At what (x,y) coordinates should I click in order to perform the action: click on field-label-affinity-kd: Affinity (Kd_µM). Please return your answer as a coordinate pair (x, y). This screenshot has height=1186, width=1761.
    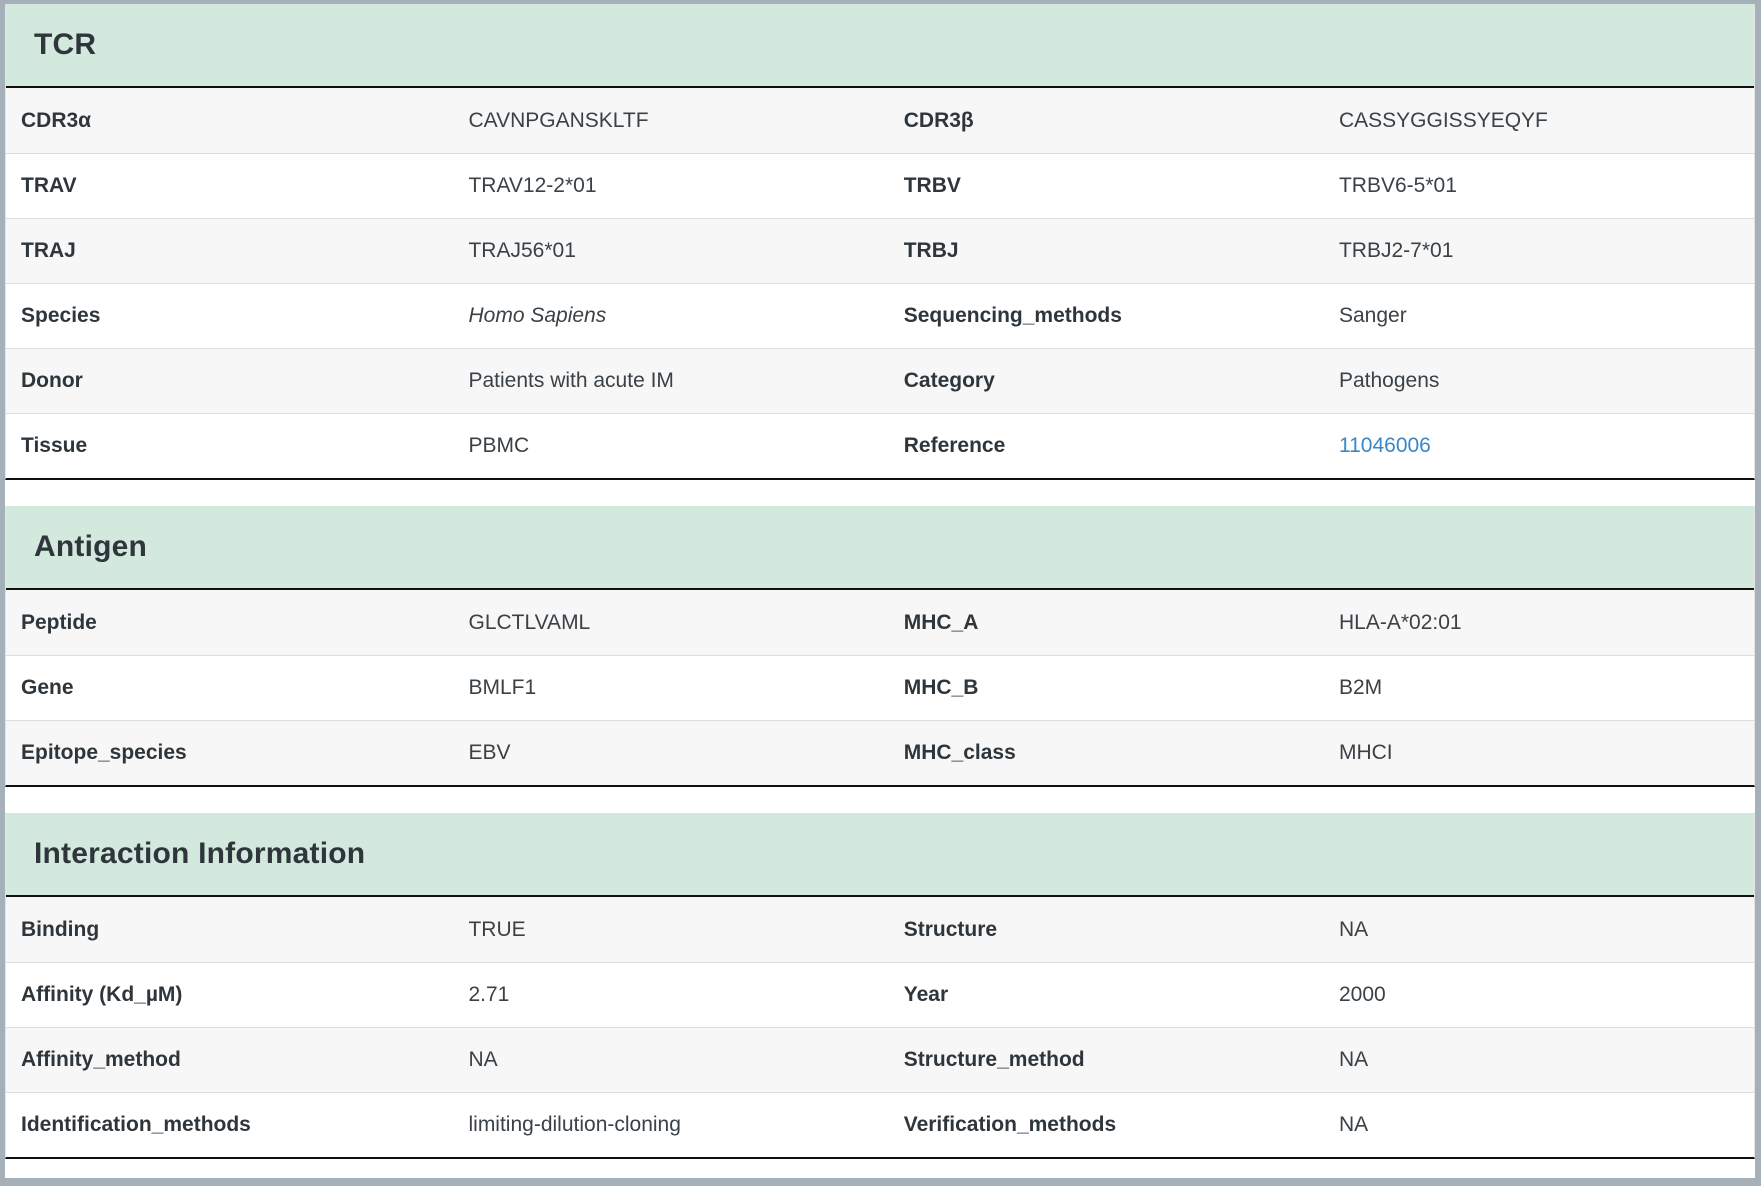
    Looking at the image, I should click on (102, 994).